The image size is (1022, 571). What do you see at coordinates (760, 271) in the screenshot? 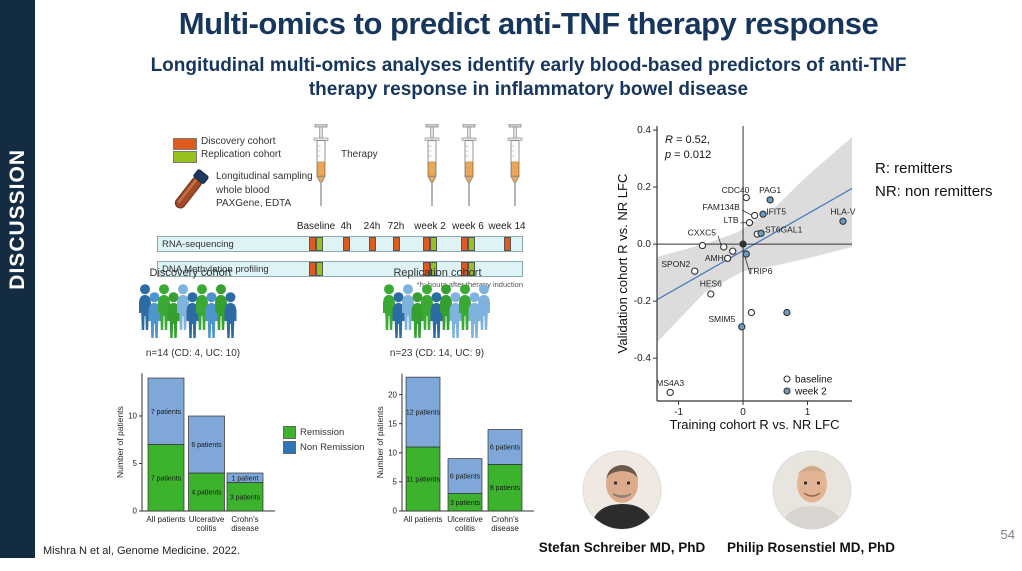
I see `svg-text: TRIP6` at bounding box center [760, 271].